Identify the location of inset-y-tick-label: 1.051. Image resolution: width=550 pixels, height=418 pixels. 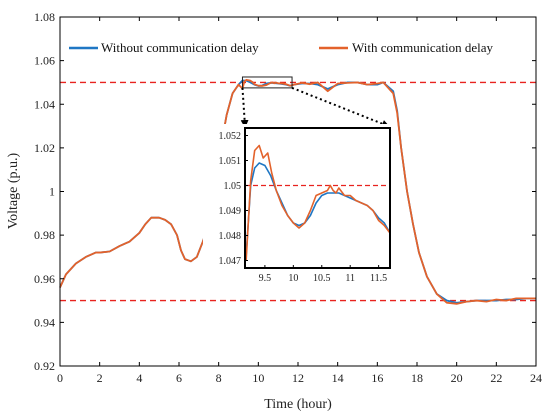
(230, 161).